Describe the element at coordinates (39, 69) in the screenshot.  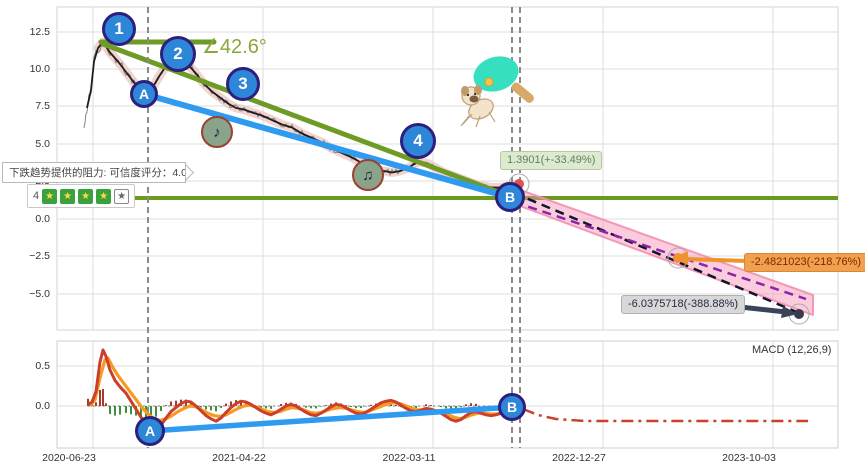
I see `y-axis-tick: 10.0` at that location.